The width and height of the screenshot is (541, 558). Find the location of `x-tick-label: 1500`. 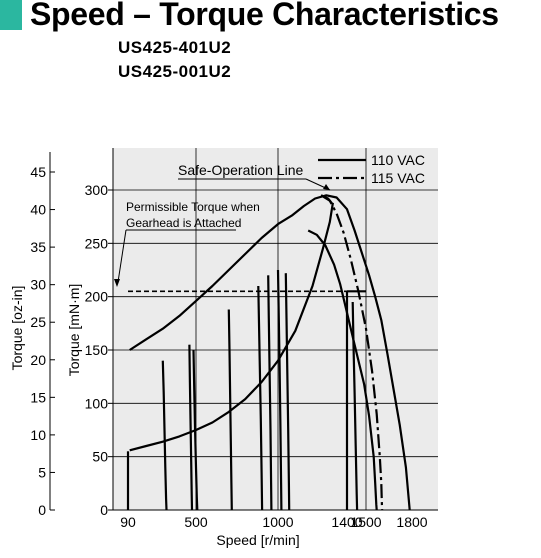

x-tick-label: 1500 is located at coordinates (365, 522).